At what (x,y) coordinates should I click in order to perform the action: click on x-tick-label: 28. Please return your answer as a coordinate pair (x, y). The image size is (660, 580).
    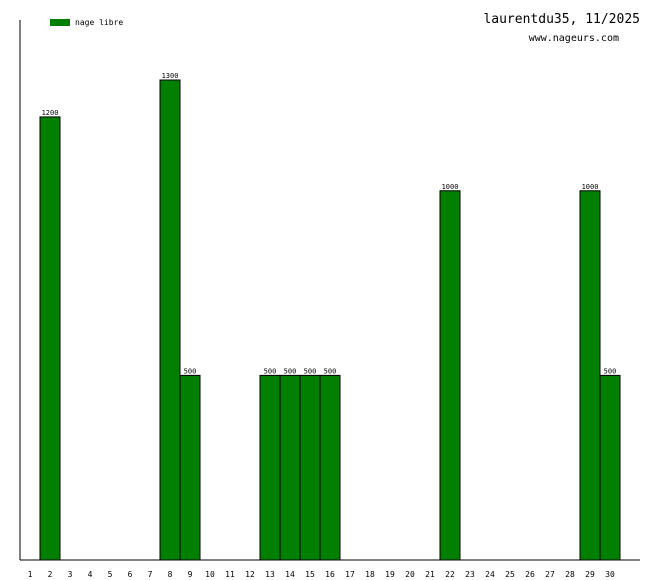
    Looking at the image, I should click on (570, 574).